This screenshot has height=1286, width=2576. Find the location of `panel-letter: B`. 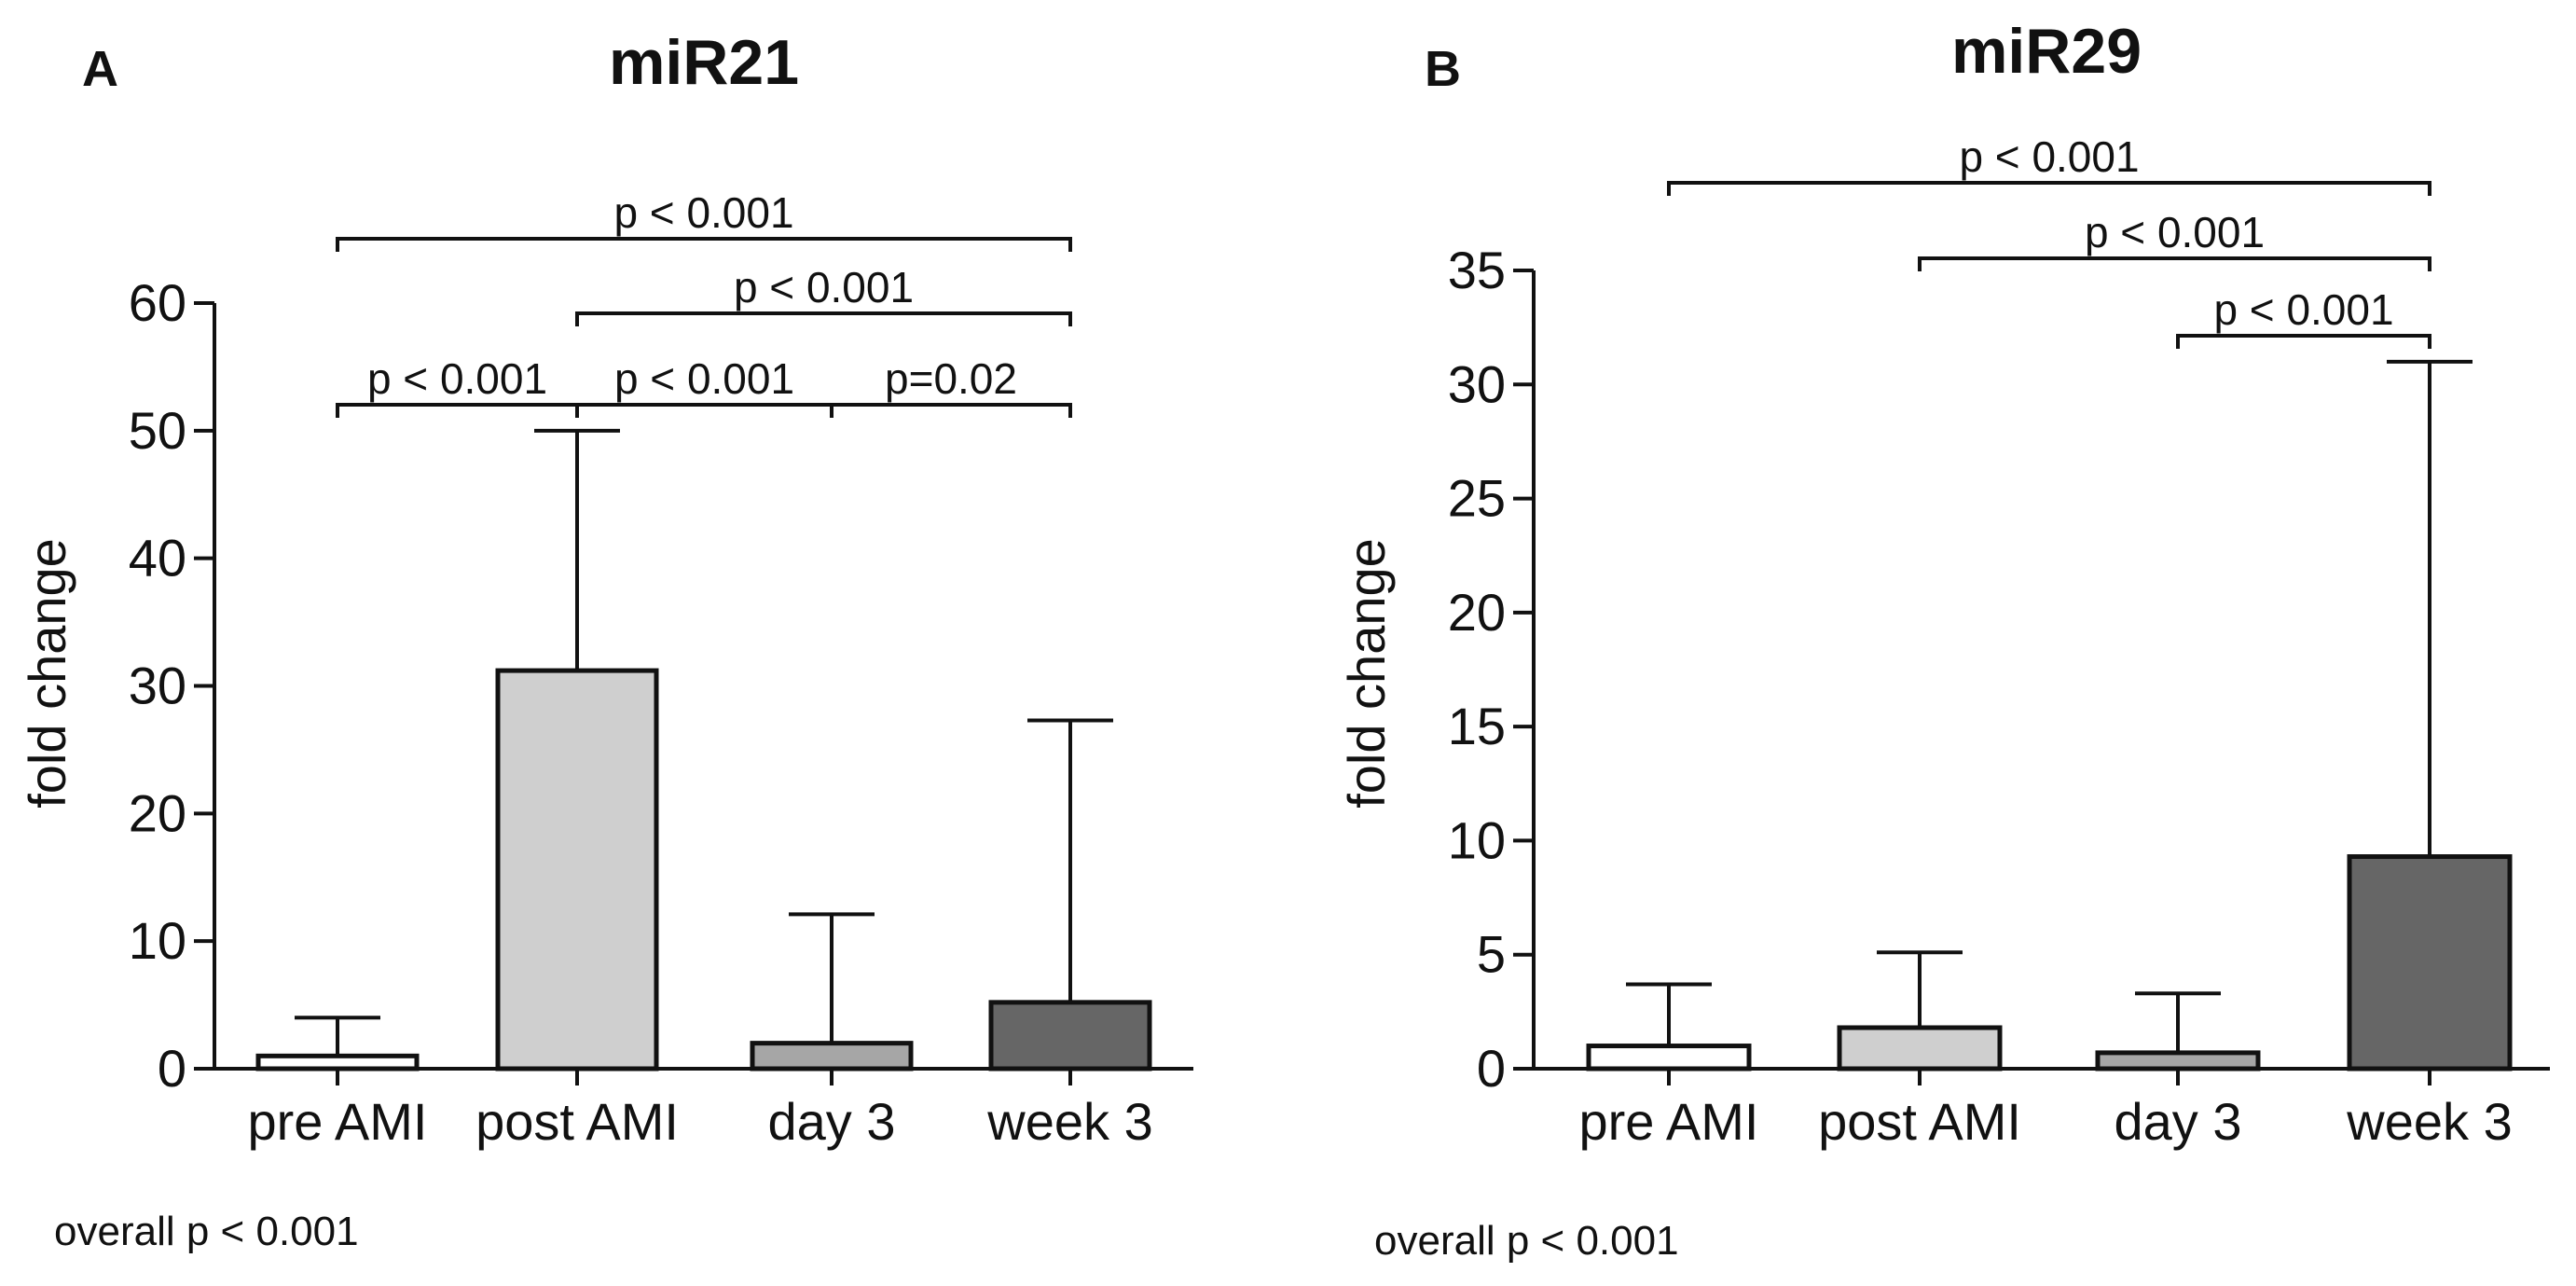

panel-letter: B is located at coordinates (1443, 69).